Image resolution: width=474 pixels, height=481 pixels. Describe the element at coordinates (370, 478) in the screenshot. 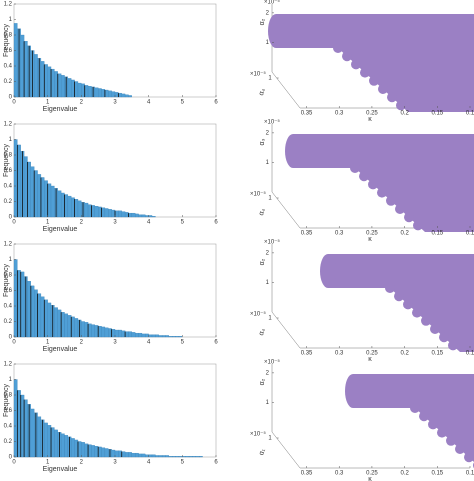

I see `x-axis-label: κ` at that location.